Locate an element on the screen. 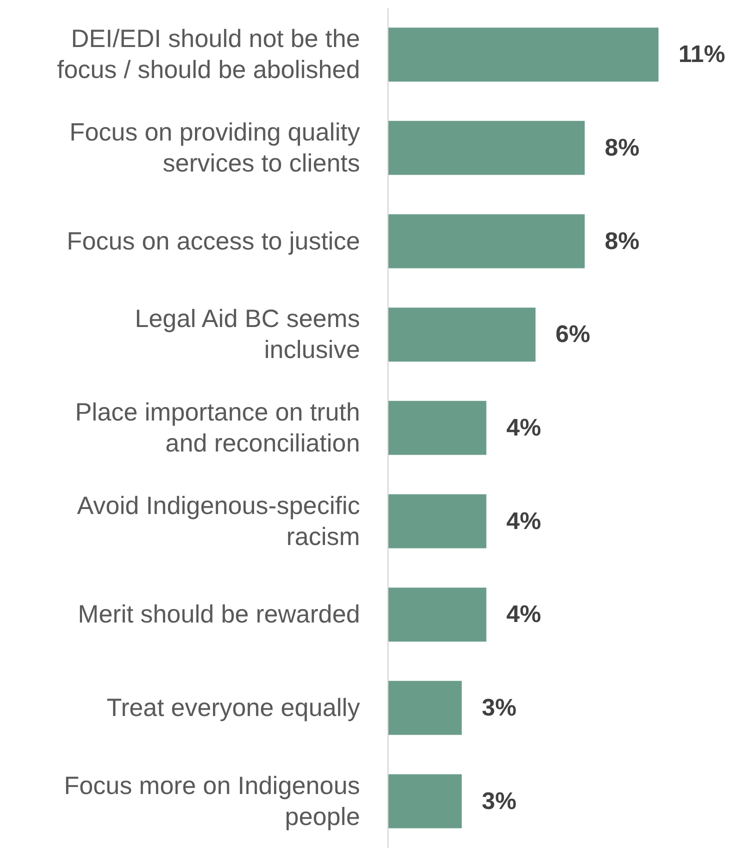  data-label: 6% is located at coordinates (573, 334).